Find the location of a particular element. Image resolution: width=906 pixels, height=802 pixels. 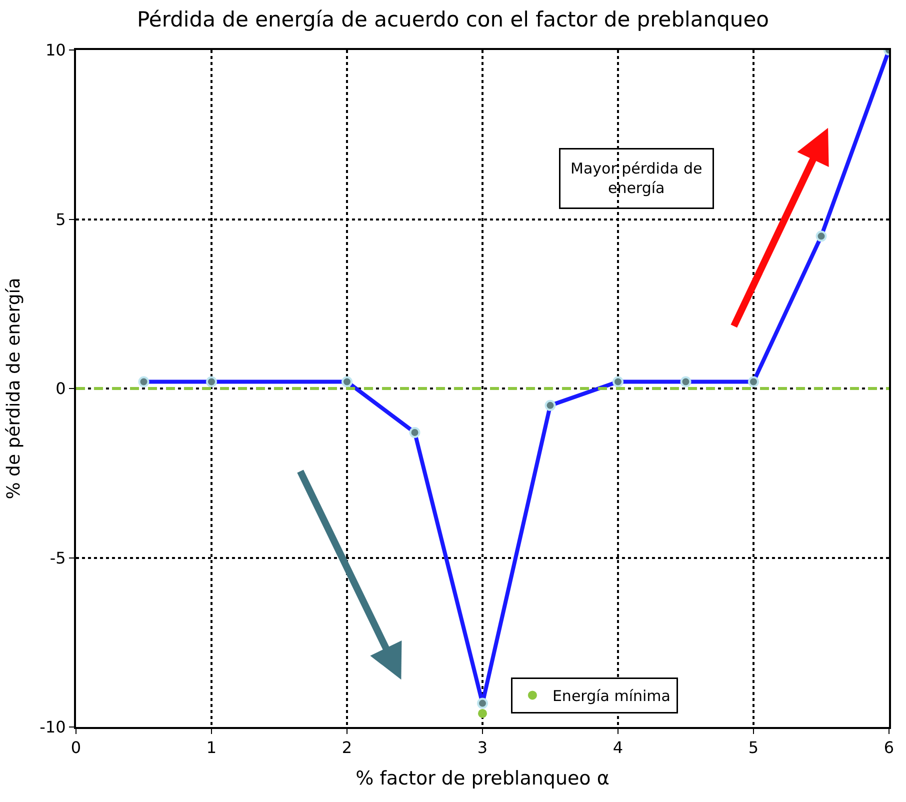

y-tick-label: -5 is located at coordinates (58, 558).